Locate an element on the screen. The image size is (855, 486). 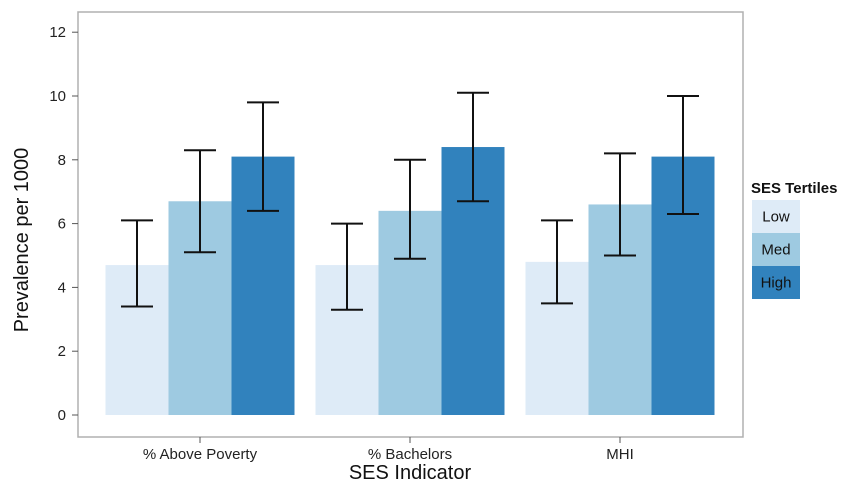
y-tick-label: 12 is located at coordinates (57, 32).